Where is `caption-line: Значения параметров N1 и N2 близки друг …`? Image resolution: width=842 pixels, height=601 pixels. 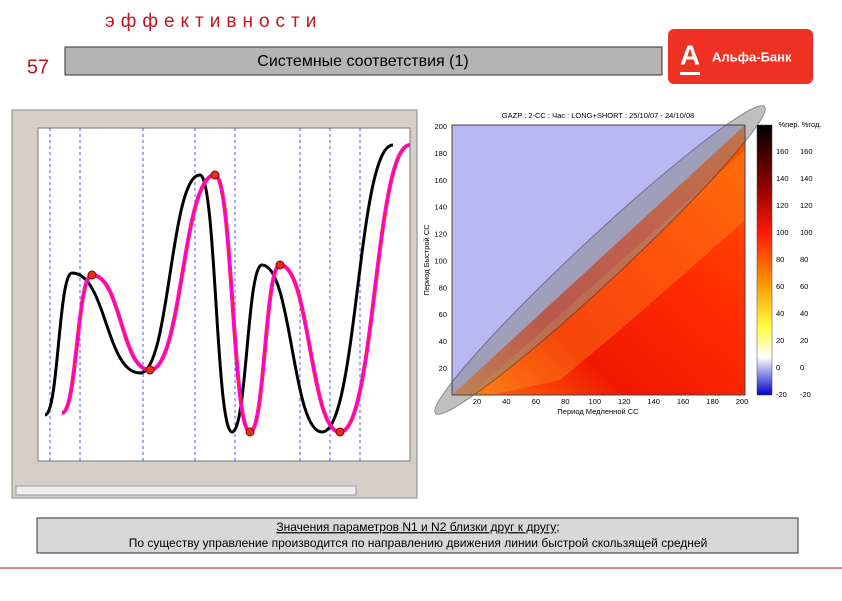
caption-line: Значения параметров N1 и N2 близки друг … is located at coordinates (417, 527).